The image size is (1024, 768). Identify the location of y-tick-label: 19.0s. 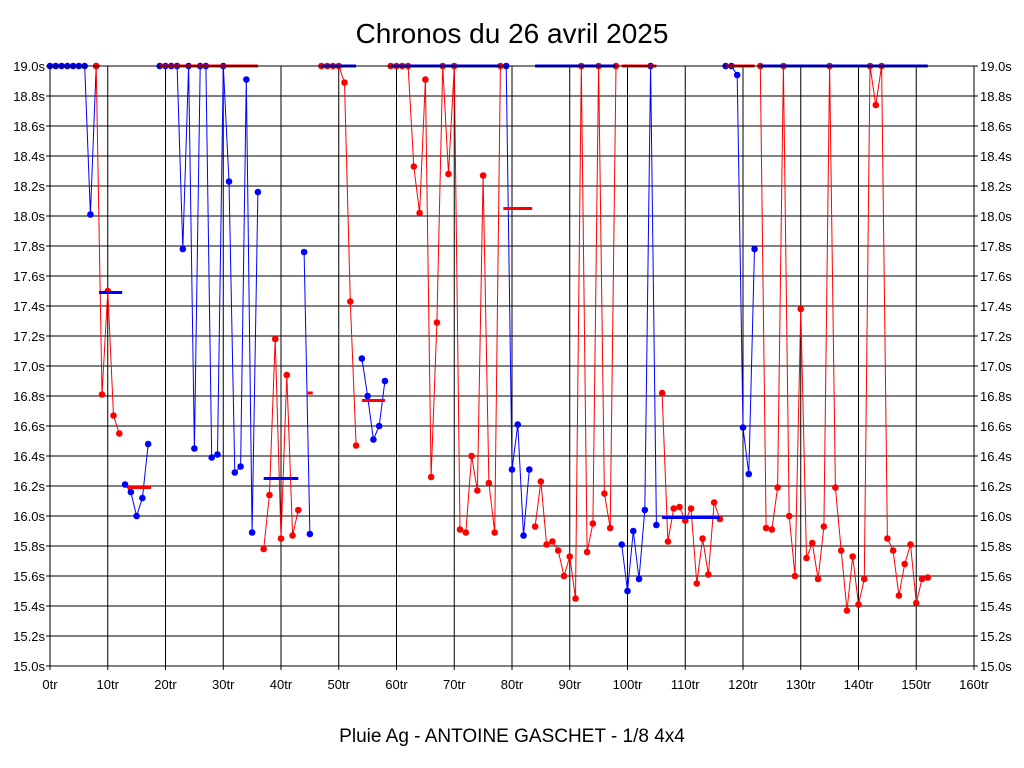
(29, 66).